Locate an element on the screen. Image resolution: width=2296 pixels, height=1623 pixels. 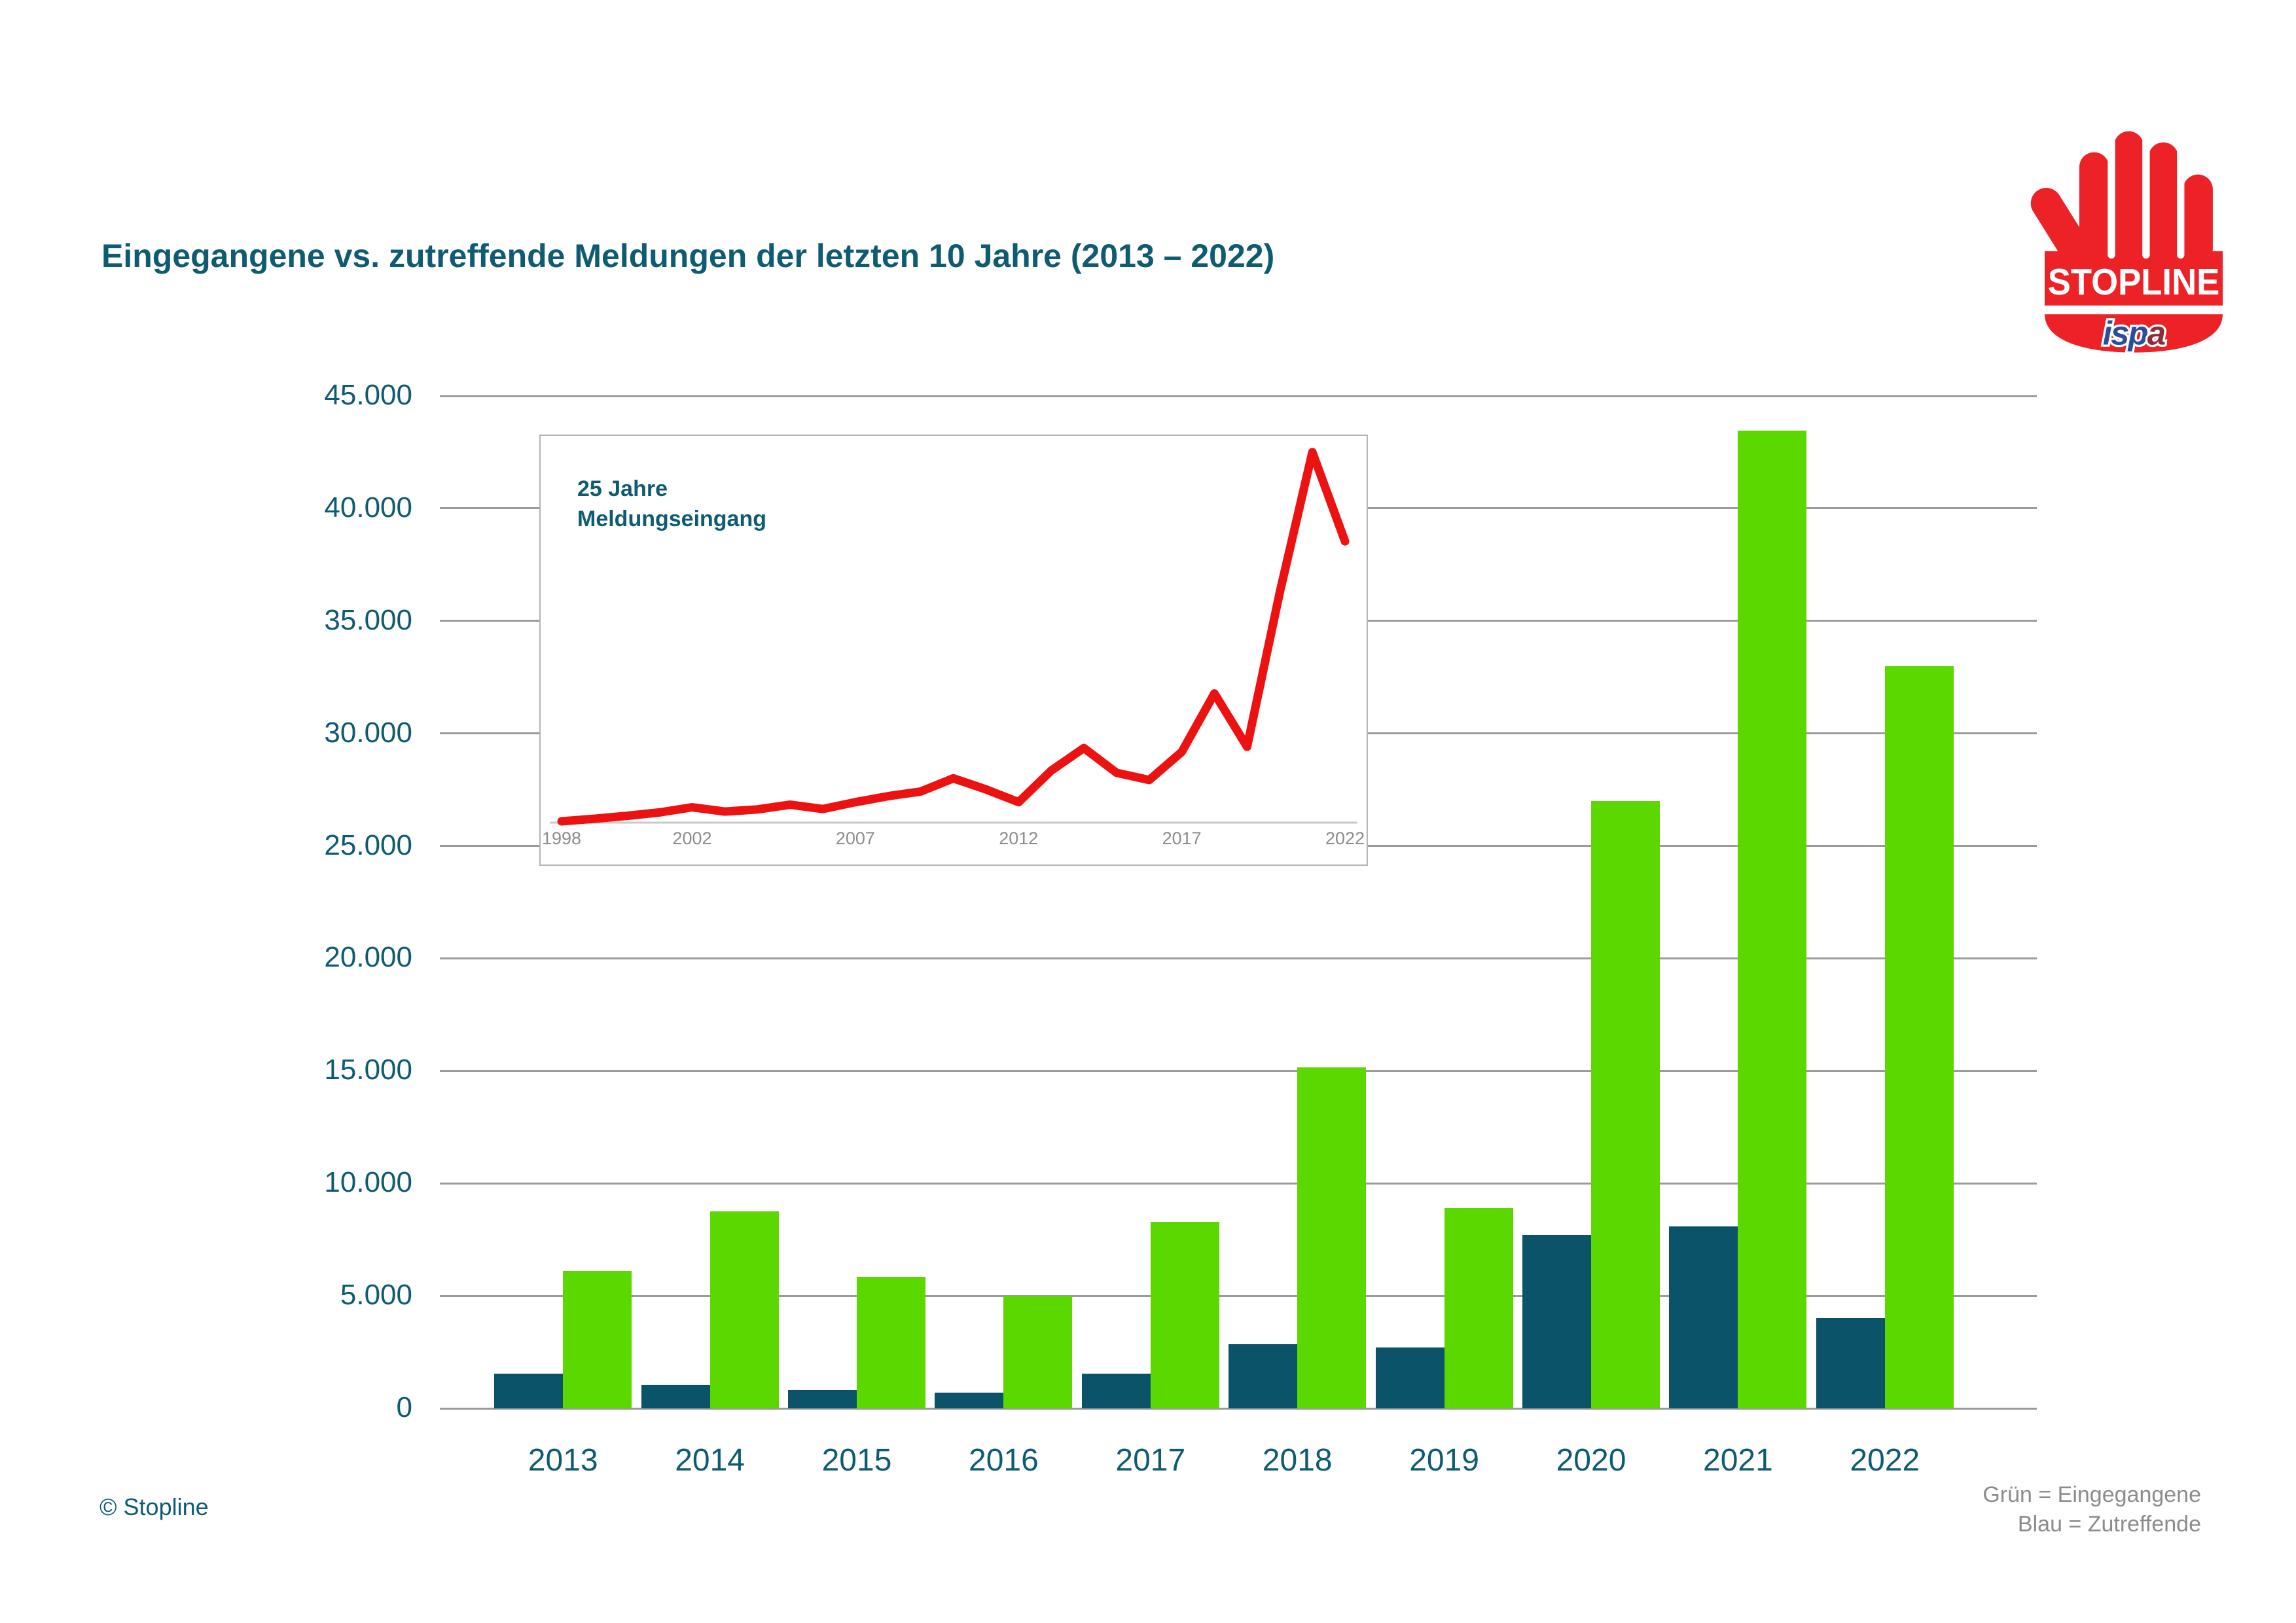
y-axis-label: 5.000 is located at coordinates (376, 1295).